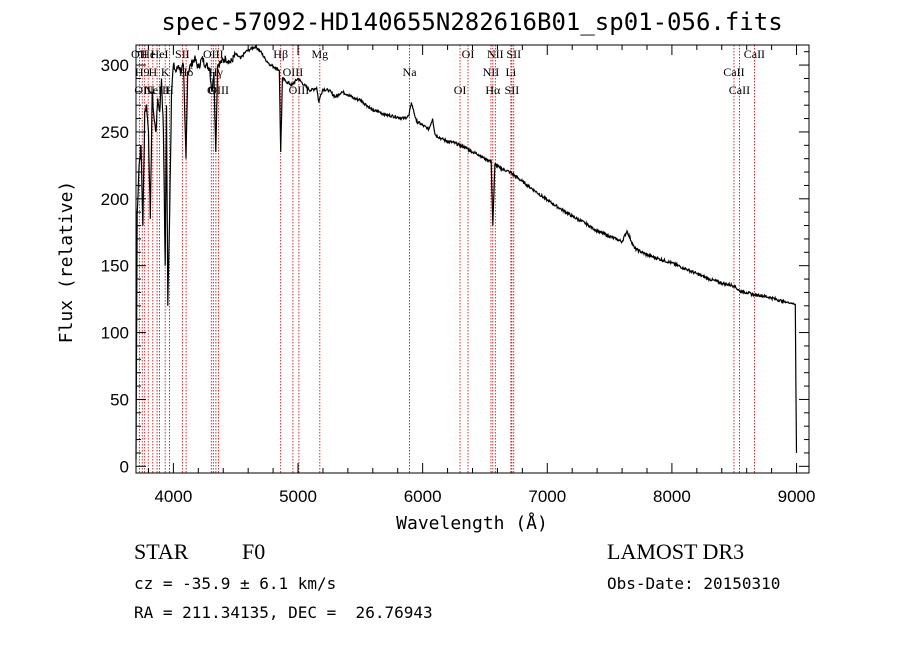 The height and width of the screenshot is (649, 900). I want to click on x-tick-label: 5000, so click(298, 496).